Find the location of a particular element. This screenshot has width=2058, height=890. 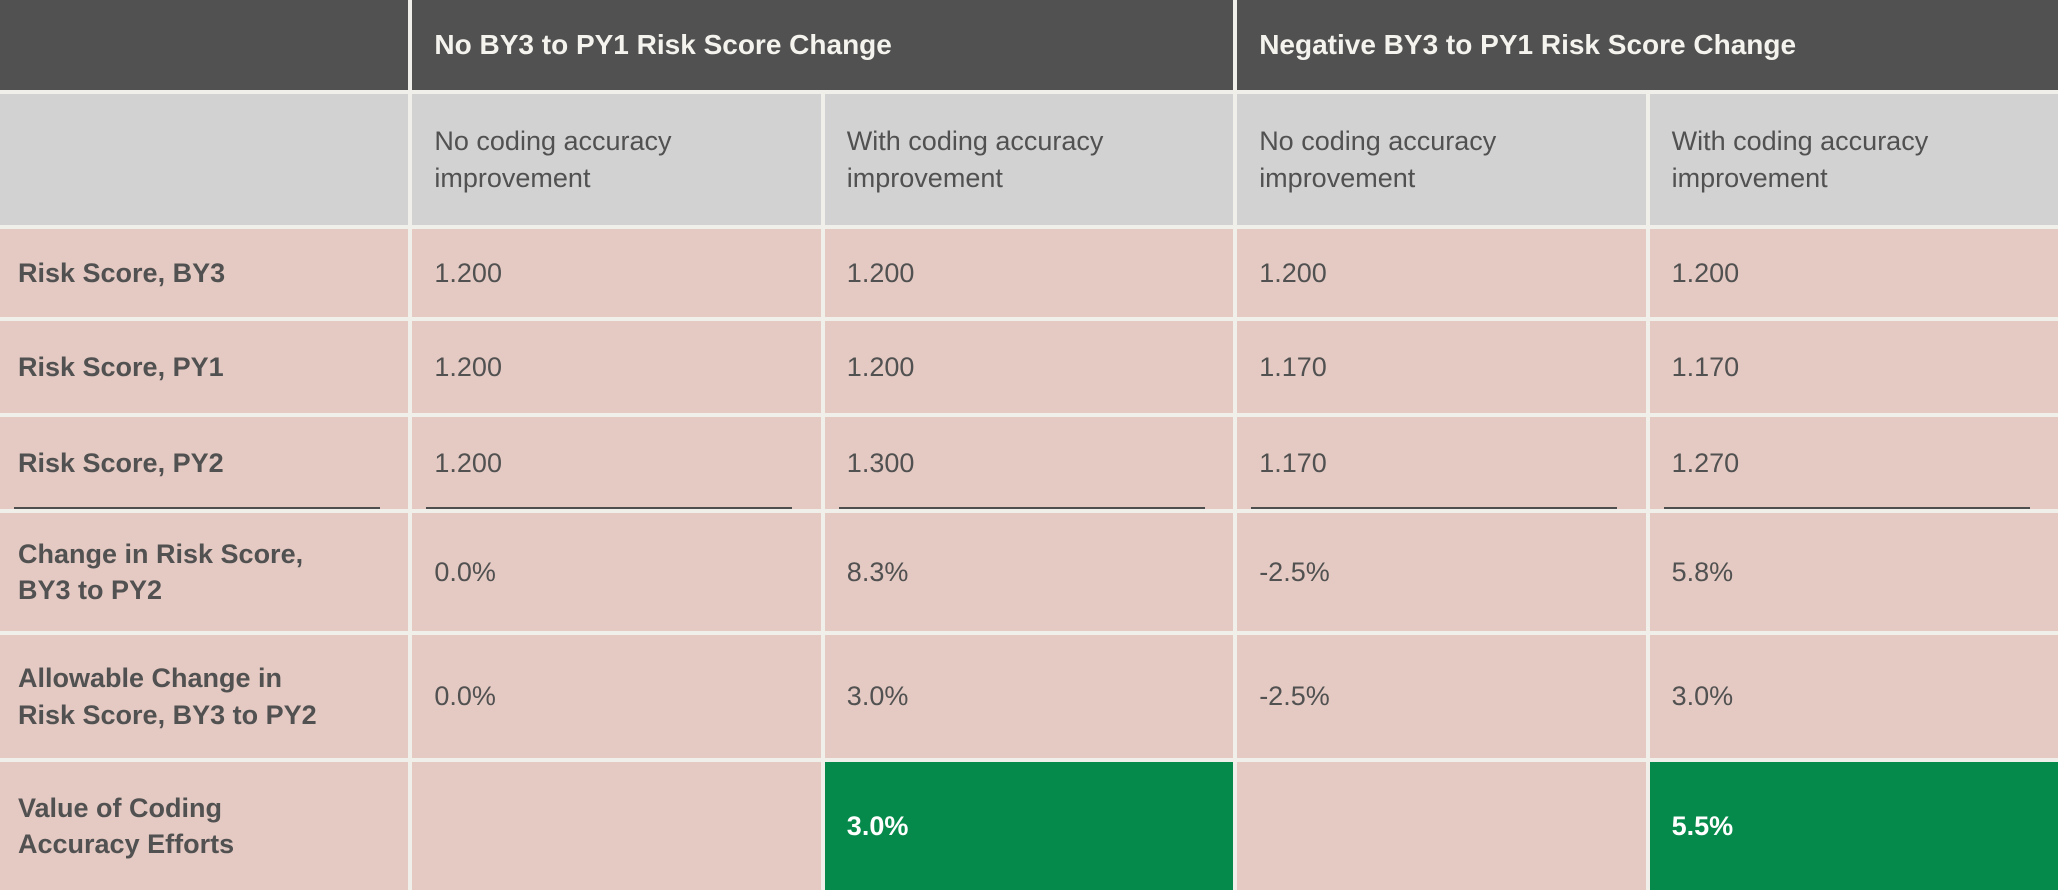

value-cell: 8.3% is located at coordinates (1029, 572).